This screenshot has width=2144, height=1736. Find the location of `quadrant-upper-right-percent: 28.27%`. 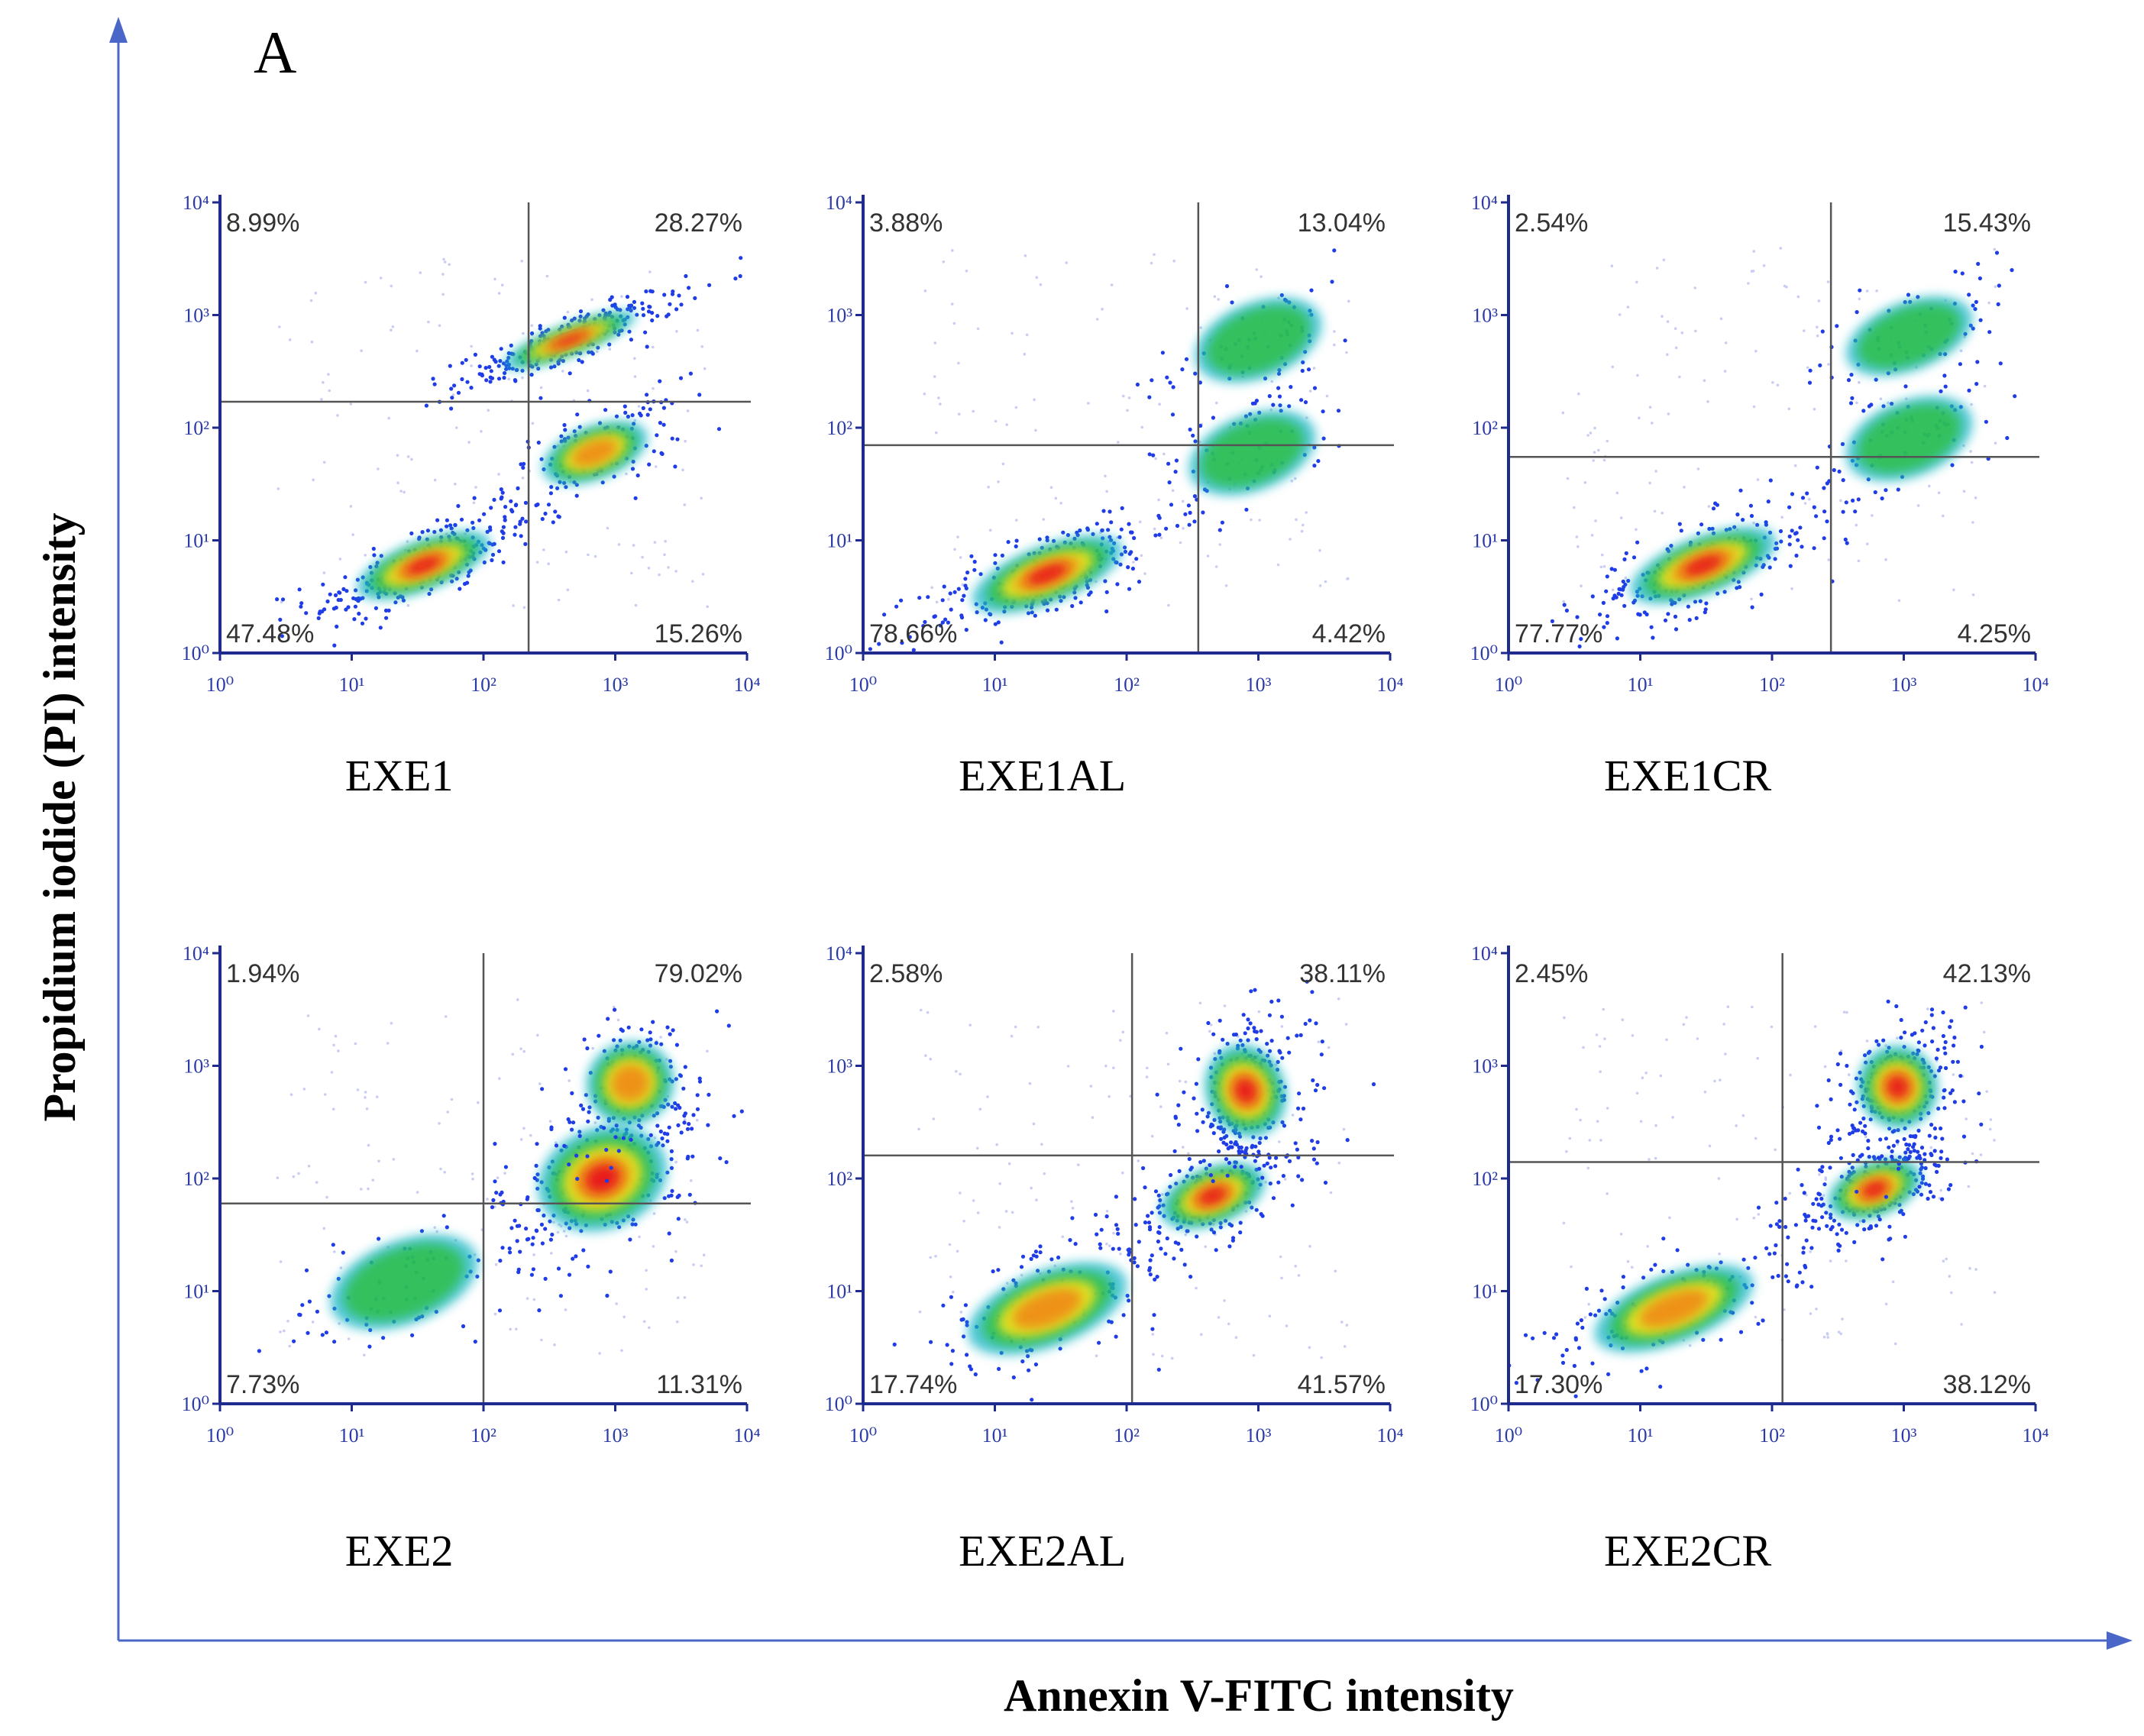

quadrant-upper-right-percent: 28.27% is located at coordinates (699, 224).